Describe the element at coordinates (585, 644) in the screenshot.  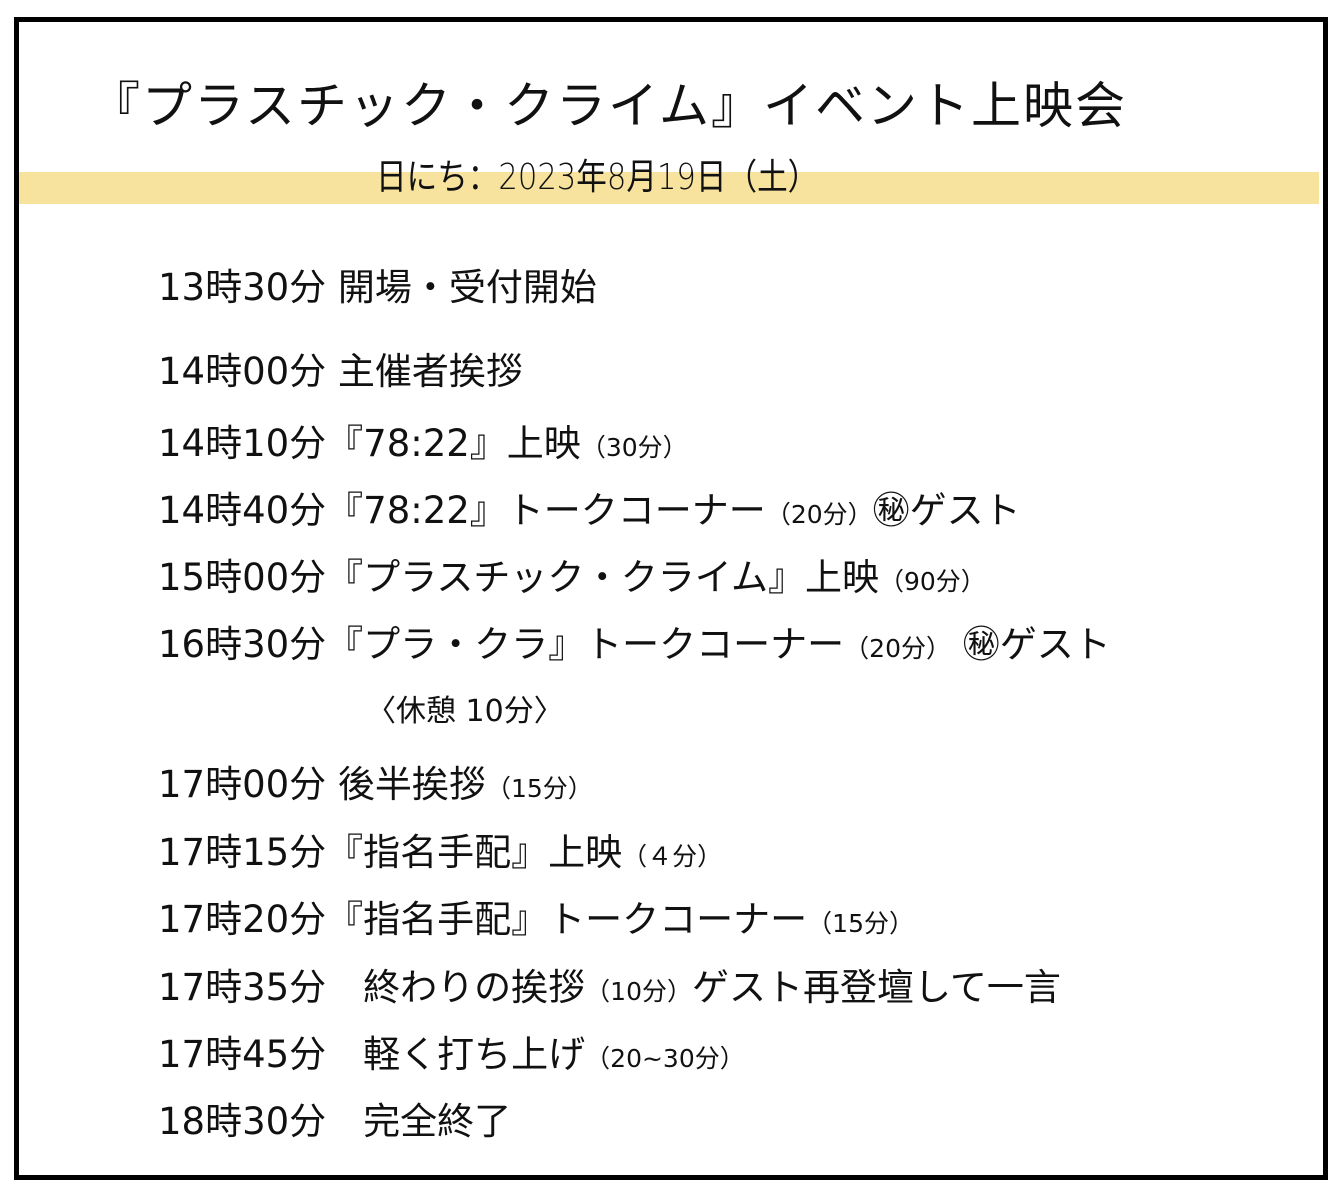
I see `schedule-text: 『プラ・クラ』トークコーナー` at that location.